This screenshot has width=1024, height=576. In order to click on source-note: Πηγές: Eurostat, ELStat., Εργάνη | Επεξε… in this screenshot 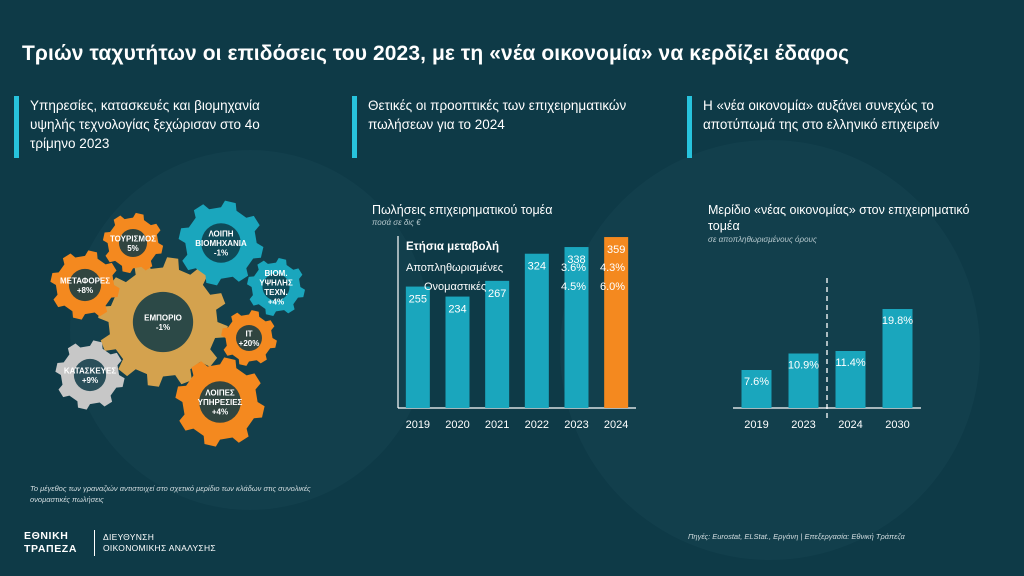, I will do `click(796, 536)`.